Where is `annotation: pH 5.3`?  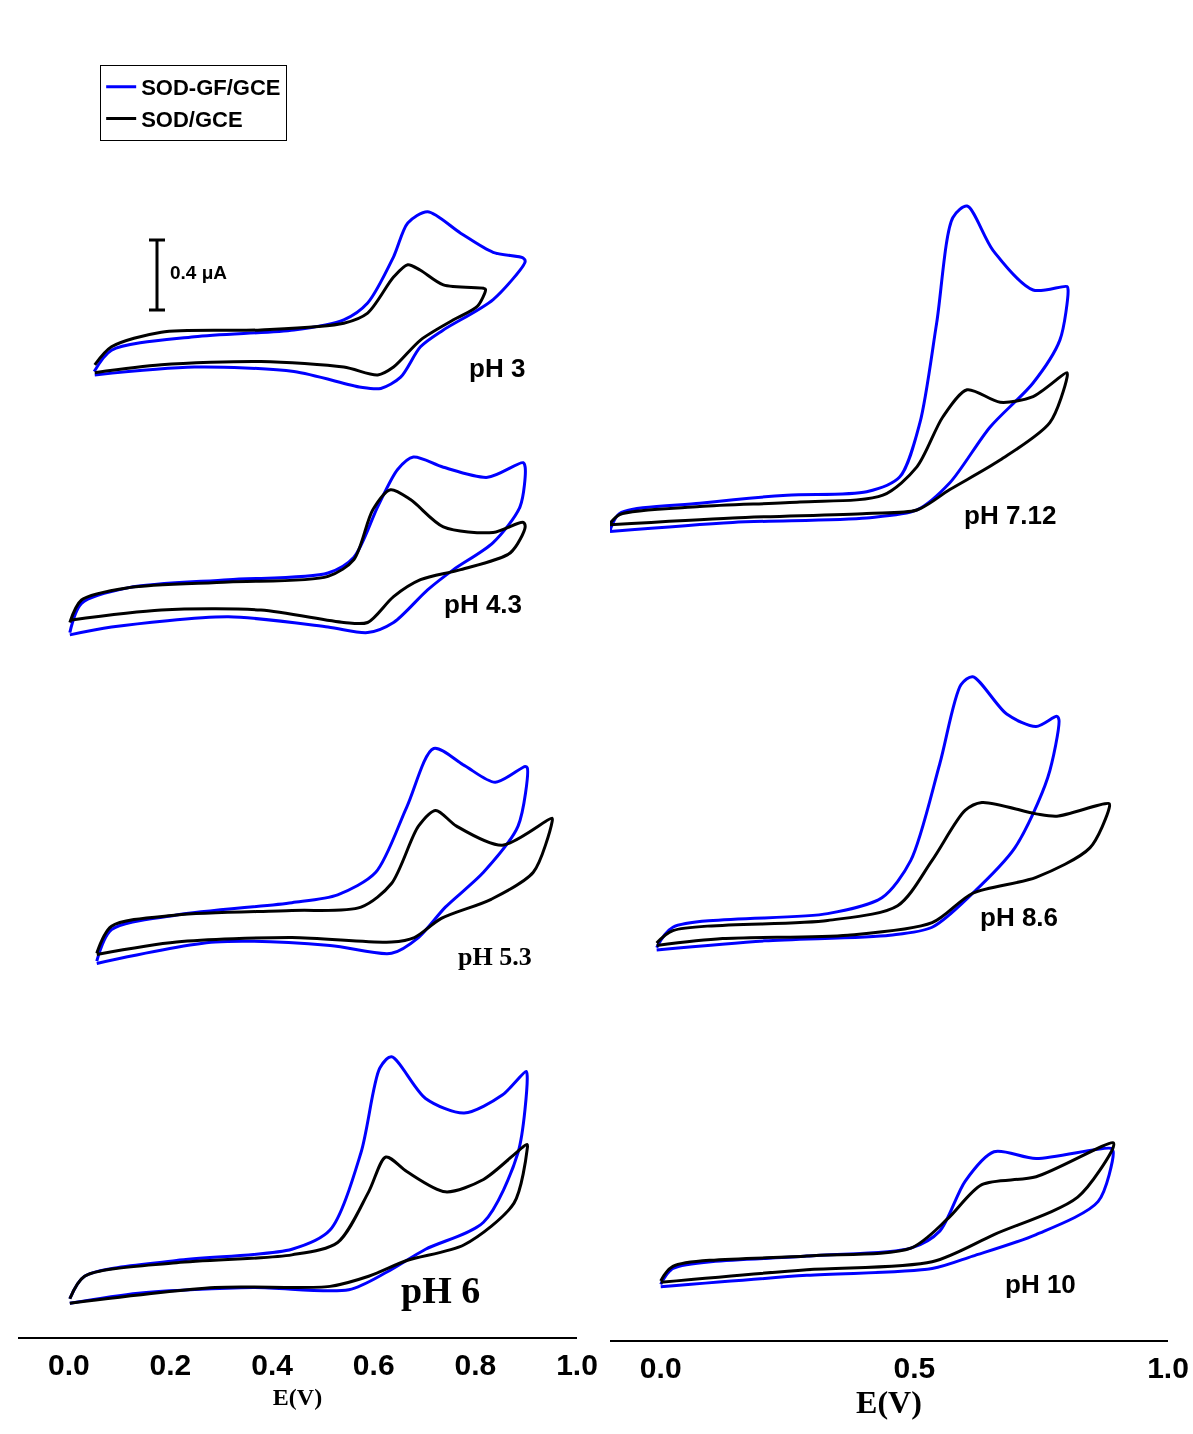
annotation: pH 5.3 is located at coordinates (495, 956).